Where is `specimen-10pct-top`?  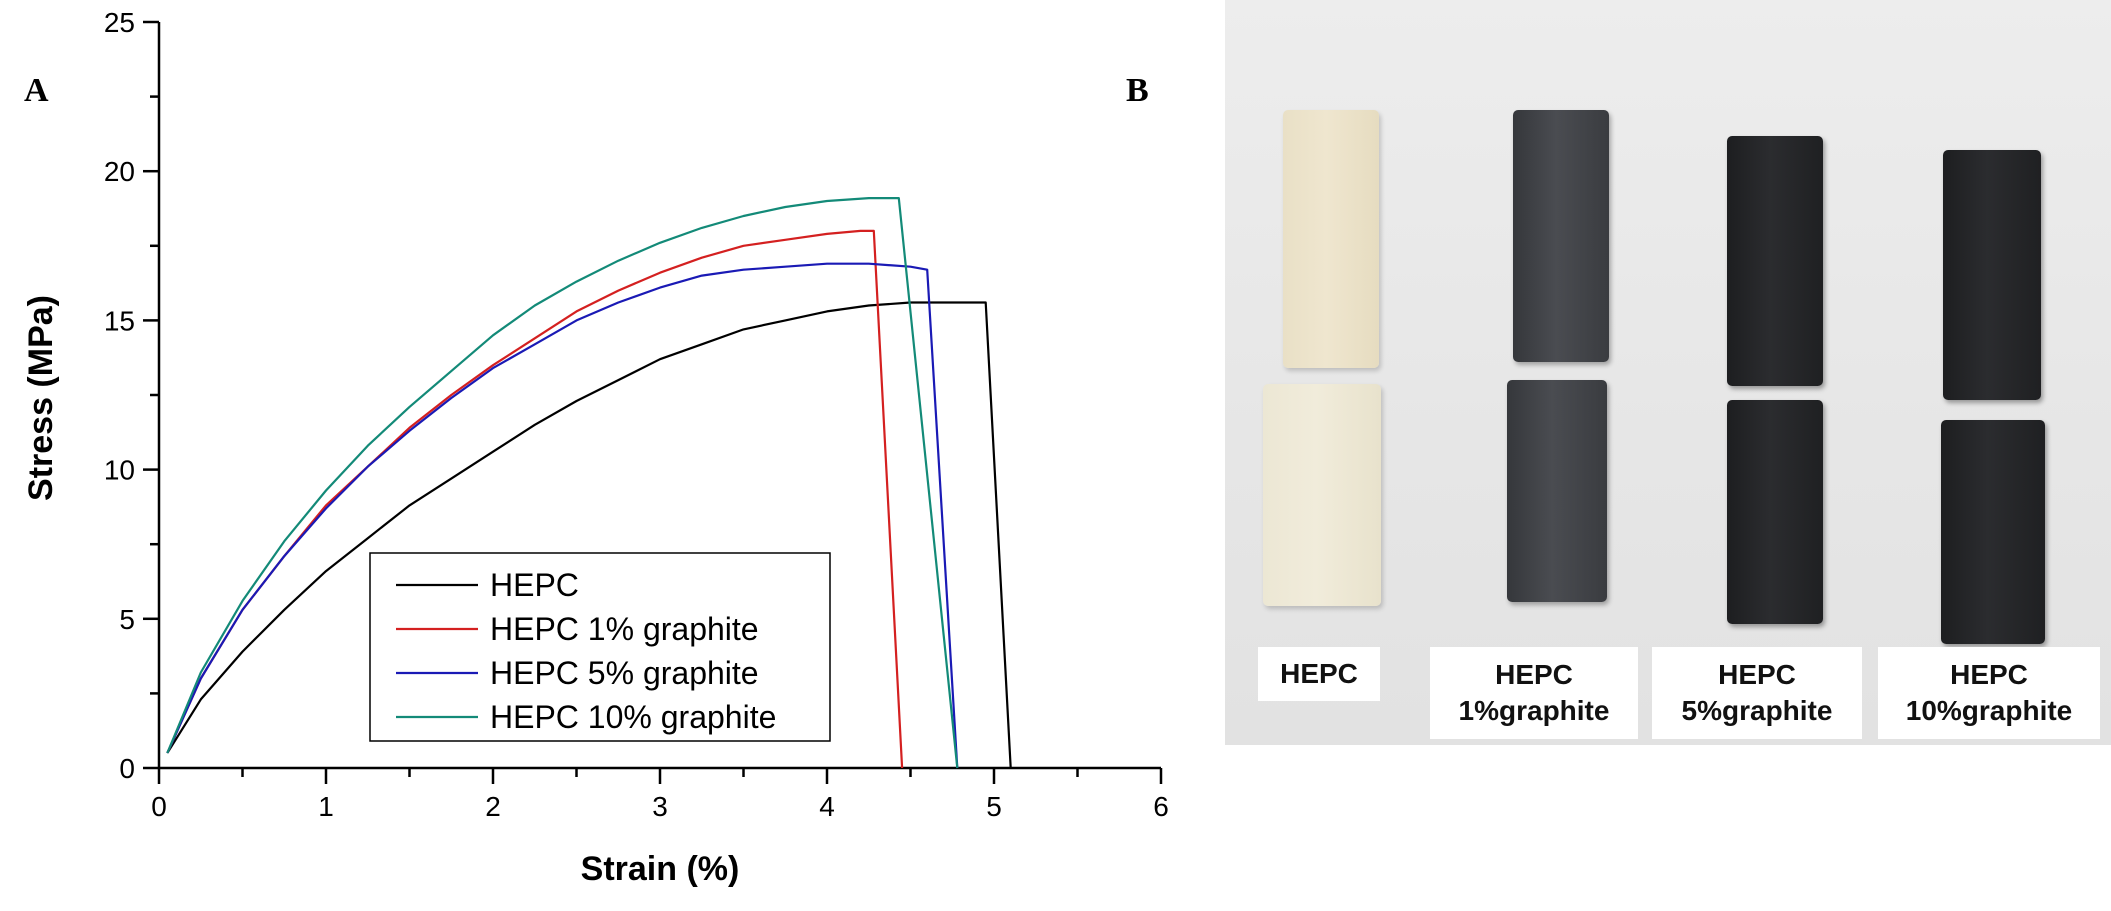 specimen-10pct-top is located at coordinates (1992, 275).